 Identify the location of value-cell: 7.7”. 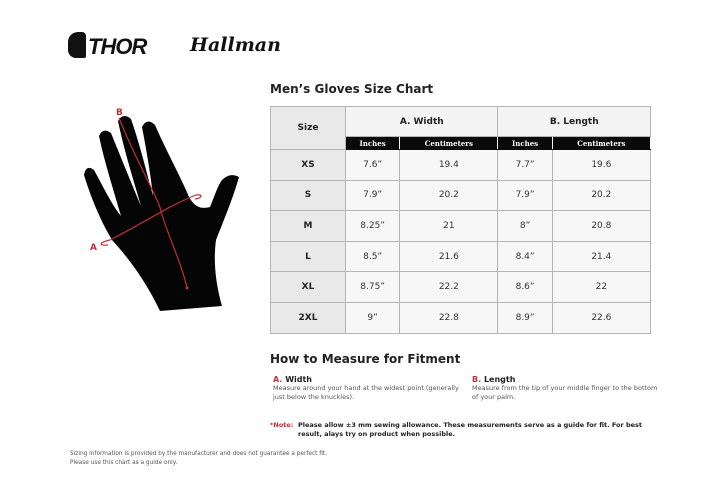
(525, 165).